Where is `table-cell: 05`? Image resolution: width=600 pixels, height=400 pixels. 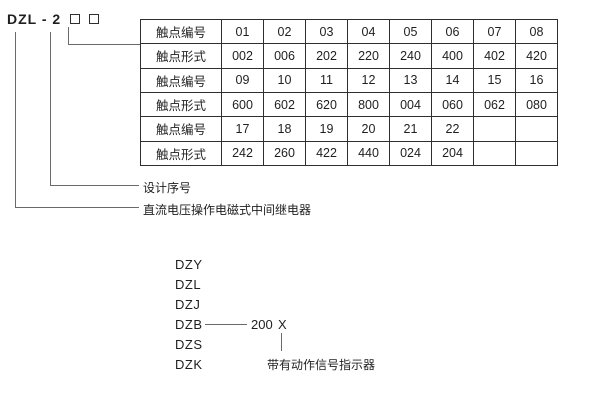
table-cell: 05 is located at coordinates (410, 31).